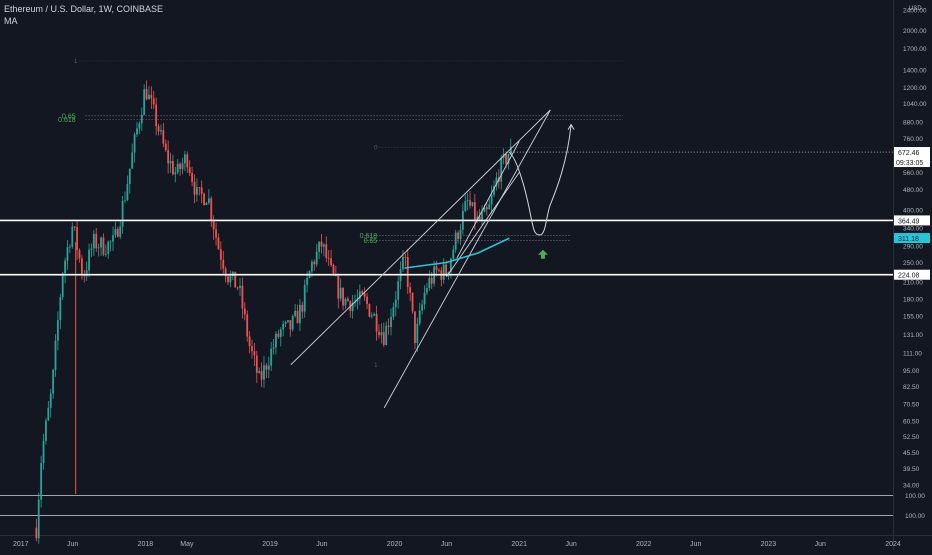  I want to click on indicator-label: MA, so click(11, 21).